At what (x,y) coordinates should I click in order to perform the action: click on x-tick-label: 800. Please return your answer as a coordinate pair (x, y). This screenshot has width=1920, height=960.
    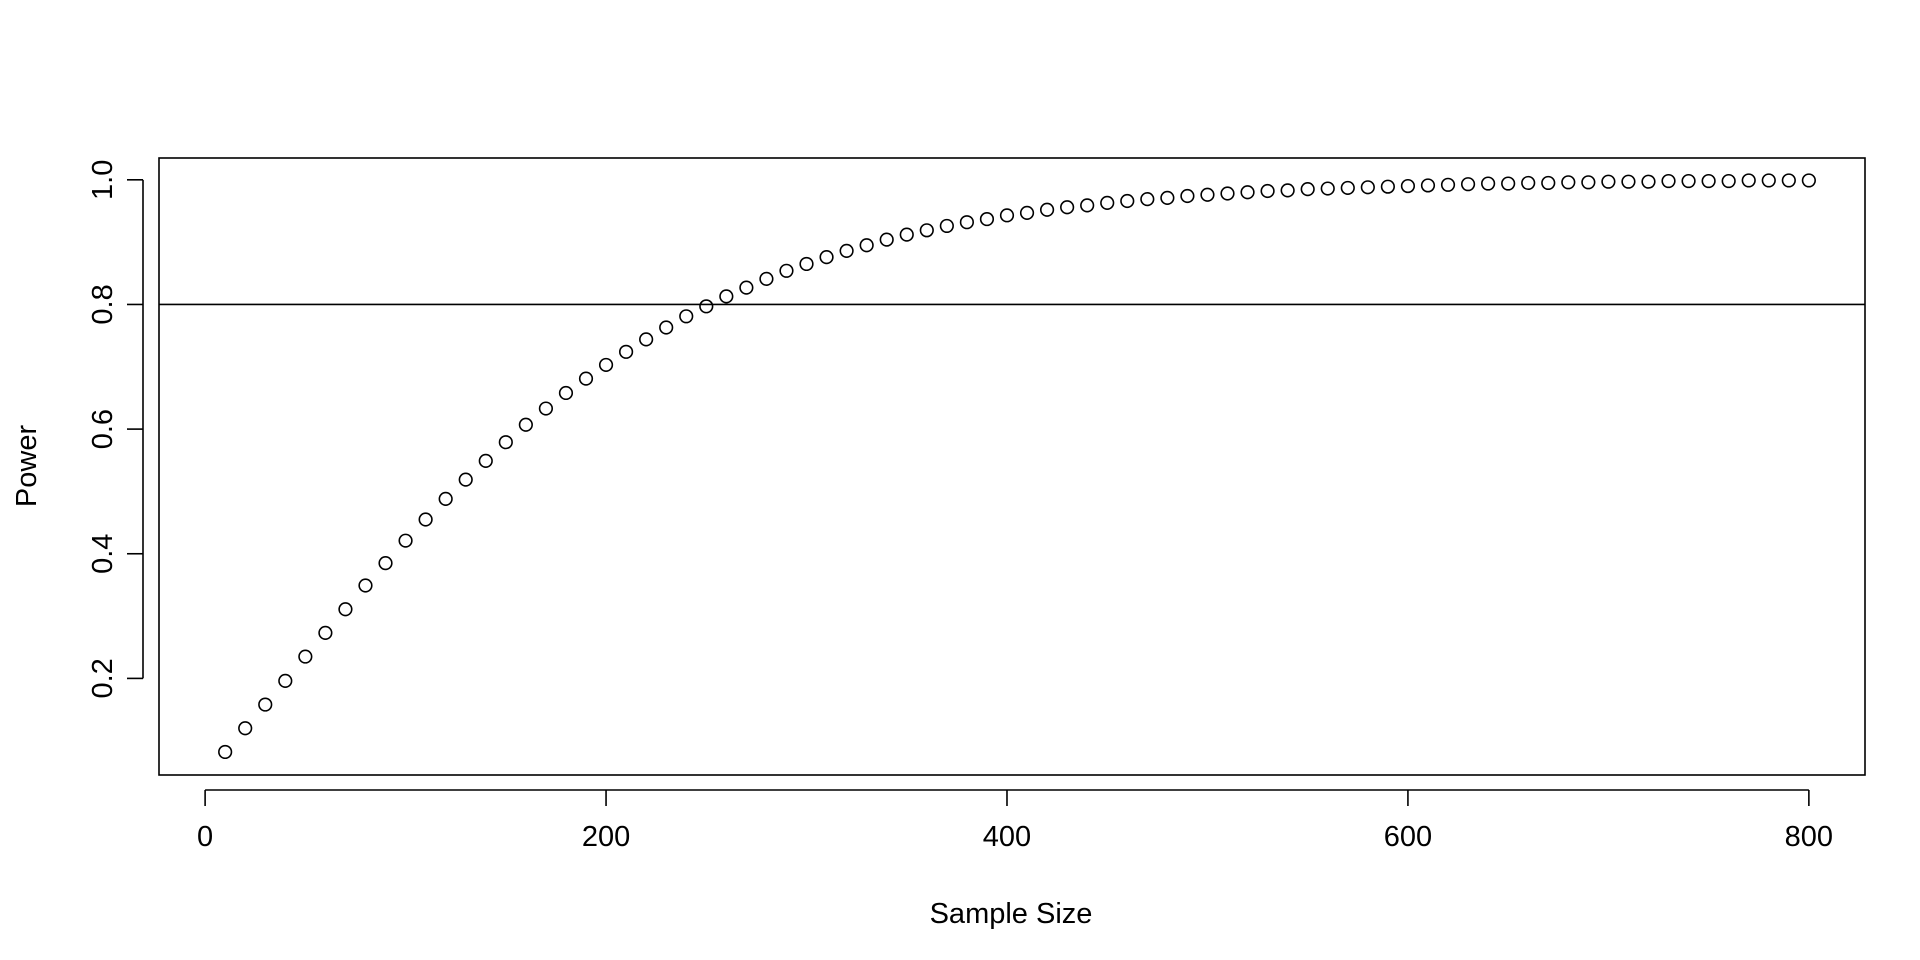
    Looking at the image, I should click on (1809, 837).